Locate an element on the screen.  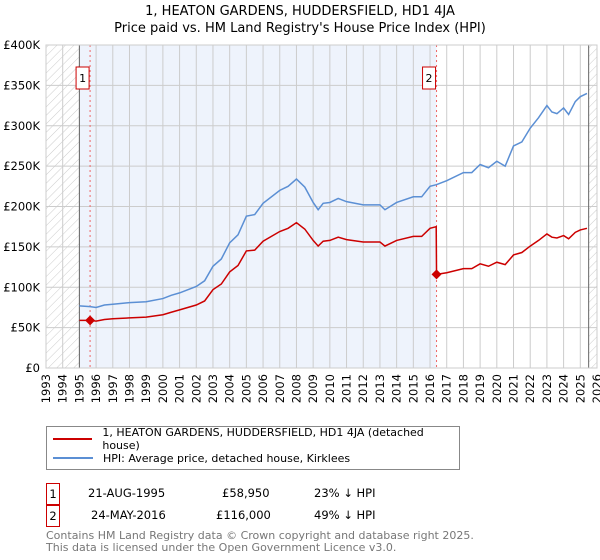
x-tick-label: 1997 is located at coordinates (113, 388).